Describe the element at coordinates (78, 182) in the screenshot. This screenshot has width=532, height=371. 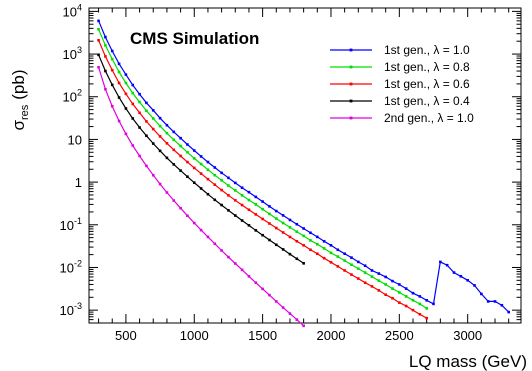
I see `y-tick-label: 1` at that location.